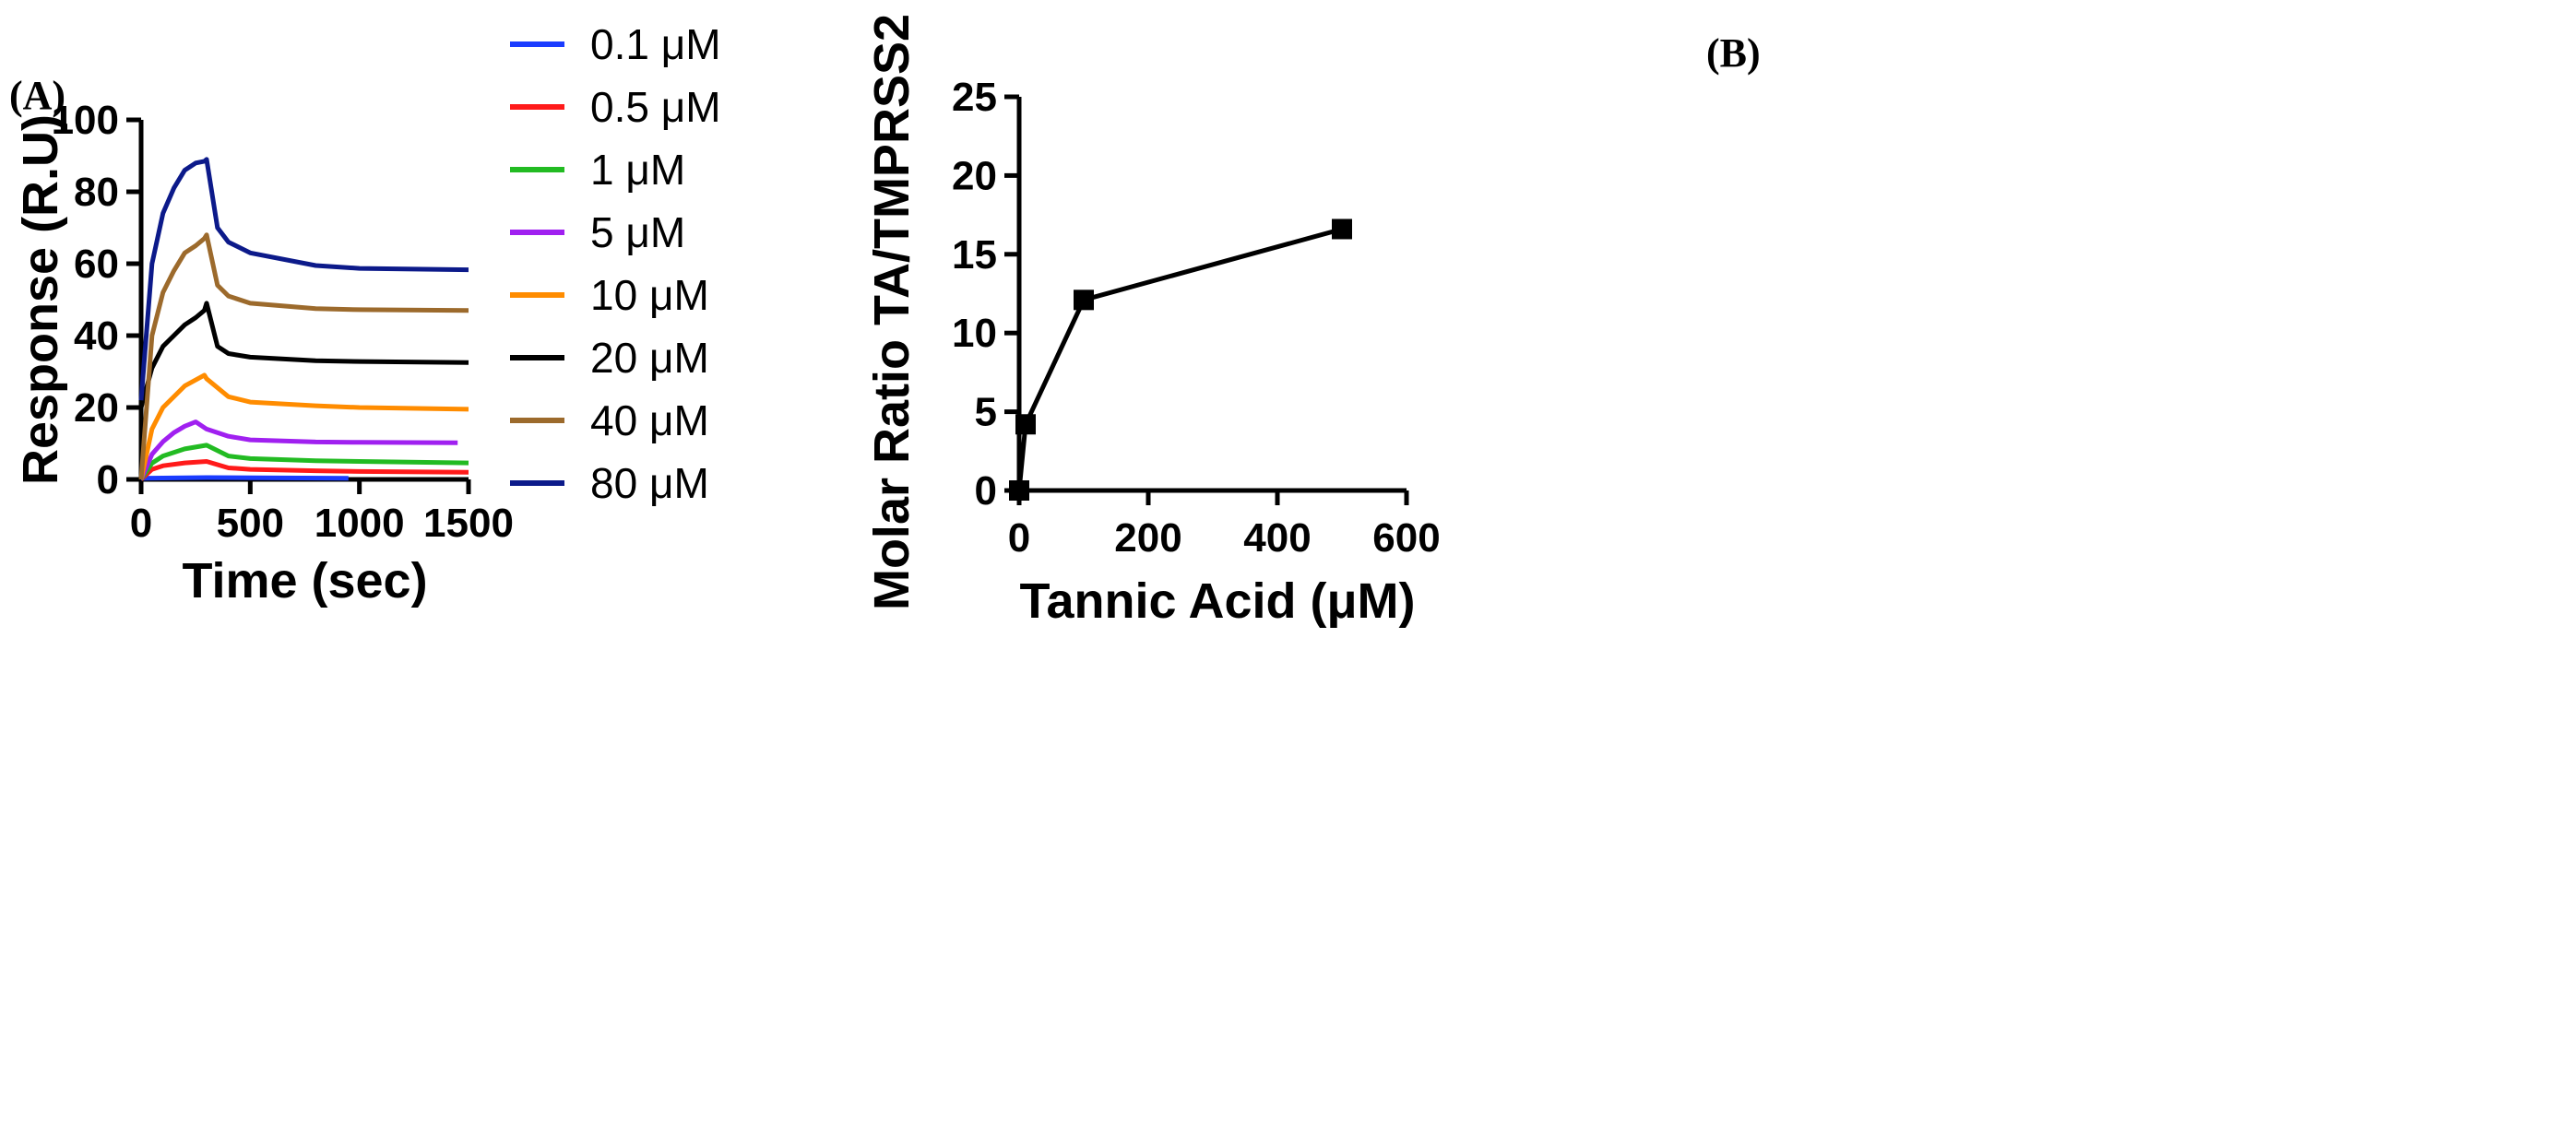 The height and width of the screenshot is (1134, 2576). What do you see at coordinates (37, 96) in the screenshot?
I see `panel-label-a: (A)` at bounding box center [37, 96].